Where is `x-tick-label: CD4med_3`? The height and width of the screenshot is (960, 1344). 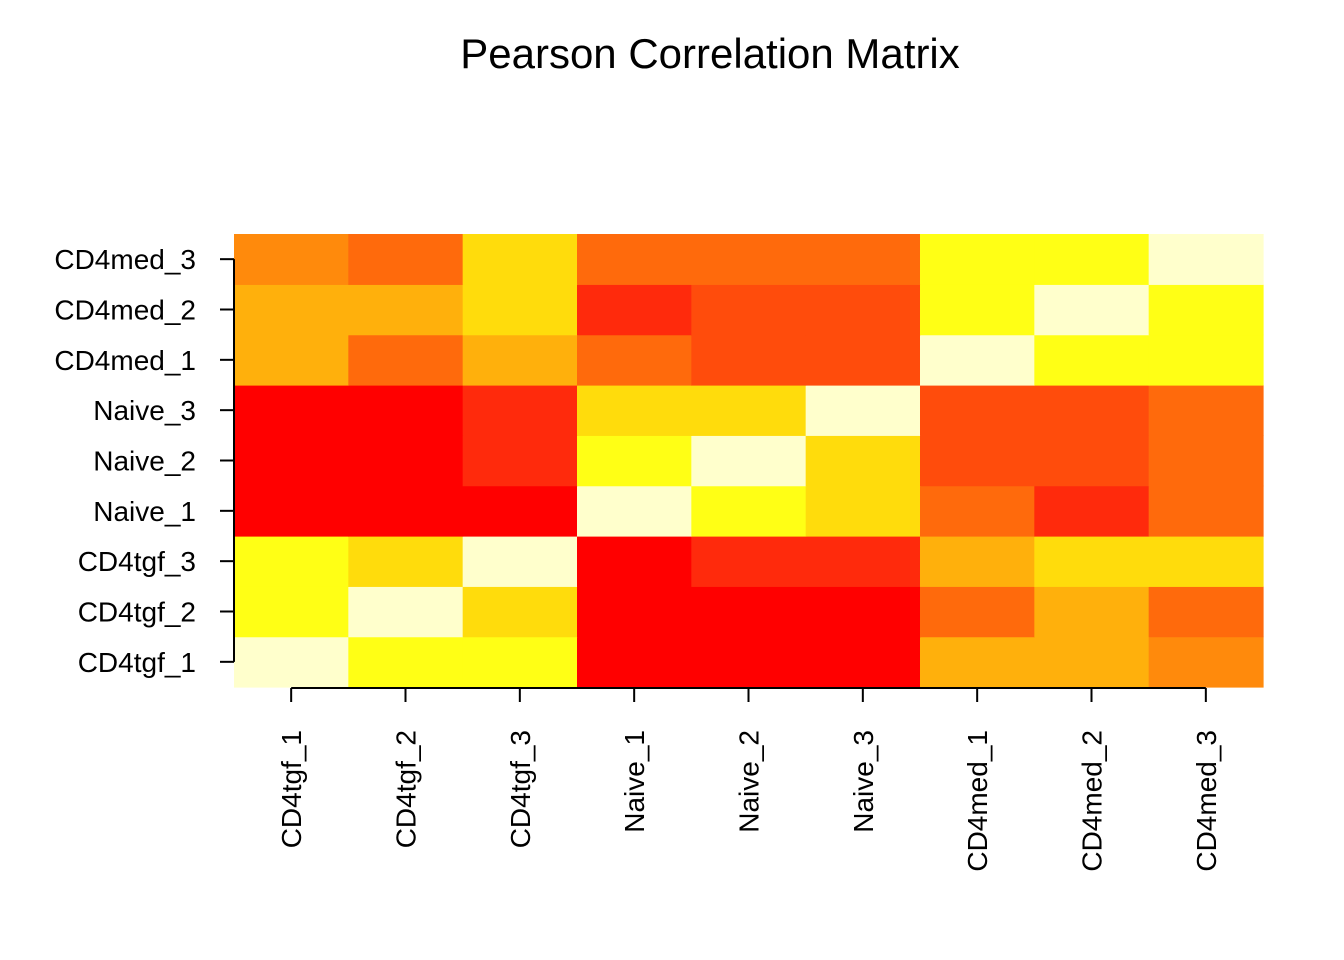
x-tick-label: CD4med_3 is located at coordinates (1206, 801).